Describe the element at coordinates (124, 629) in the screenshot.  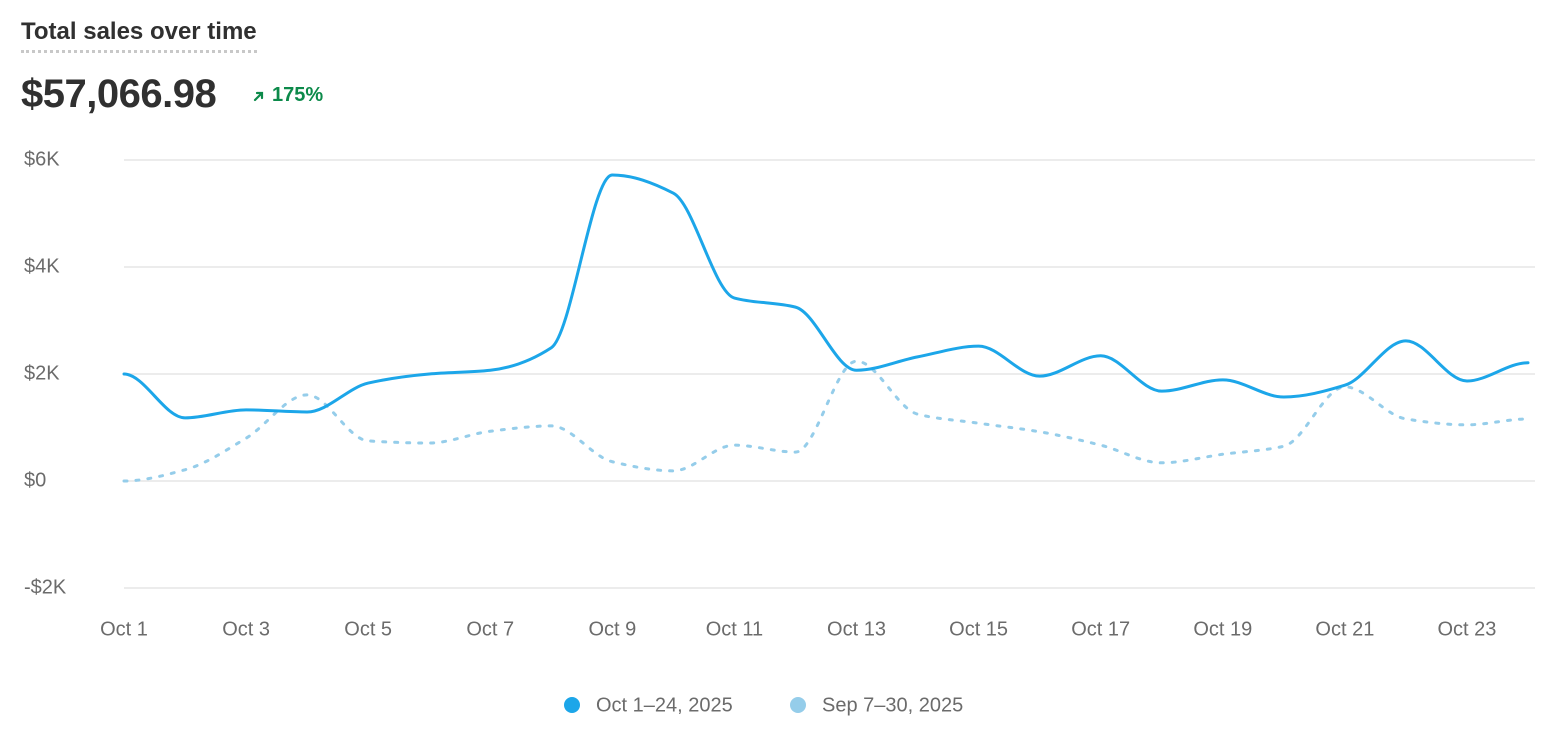
I see `x-tick-label: Oct 1` at that location.